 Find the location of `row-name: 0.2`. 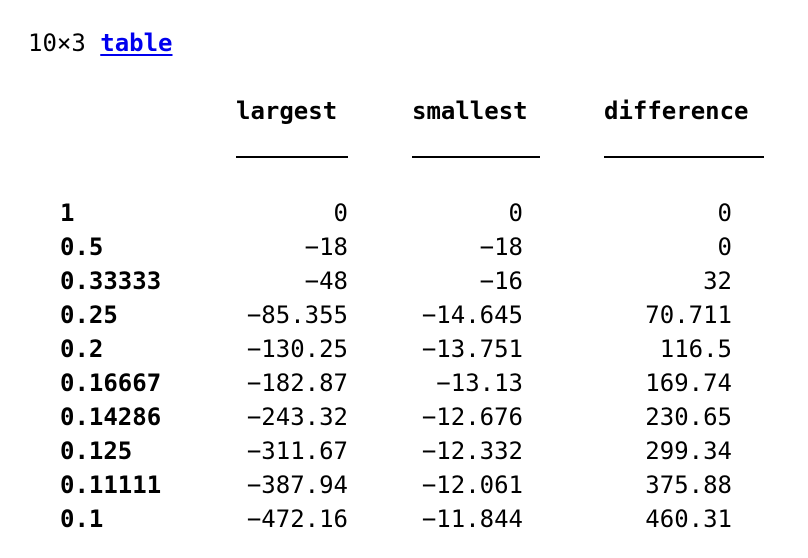

row-name: 0.2 is located at coordinates (82, 349).